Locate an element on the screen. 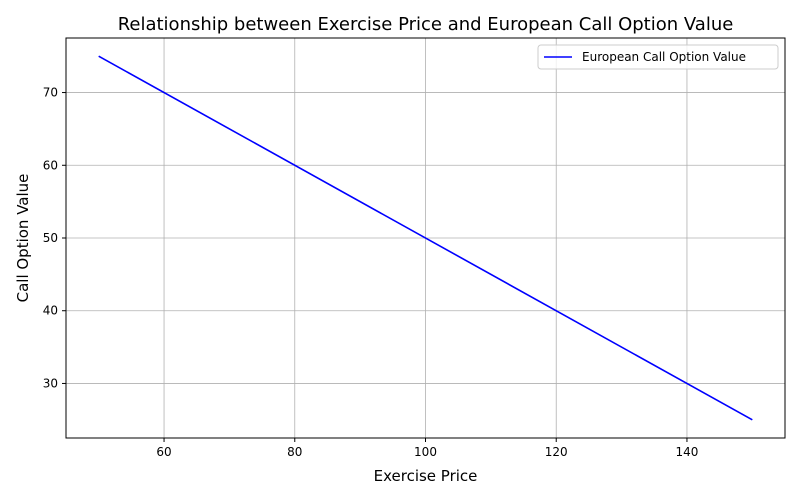  y-tick-label: 70 is located at coordinates (50, 93).